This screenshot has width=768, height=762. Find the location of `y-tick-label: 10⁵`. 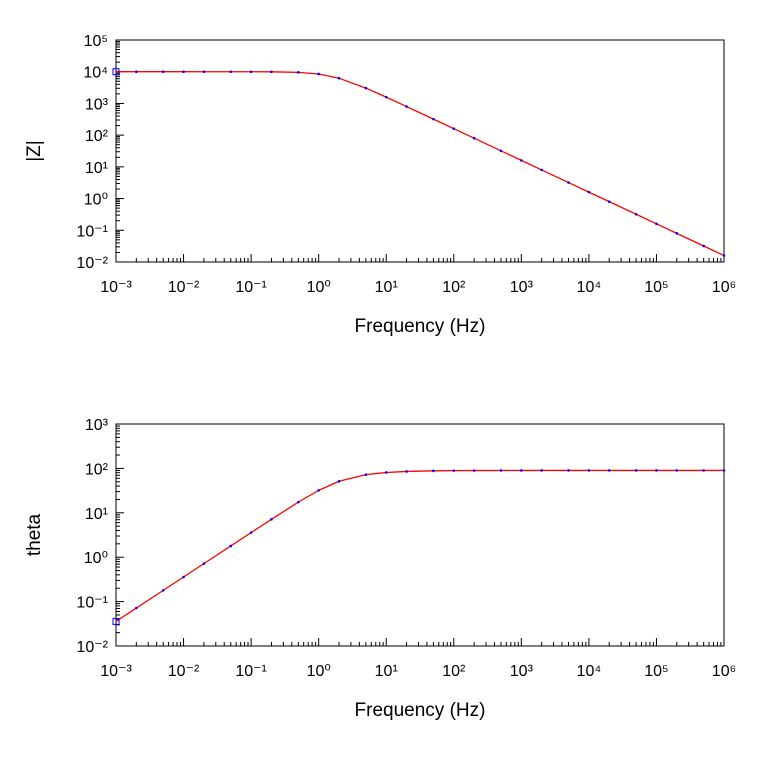

y-tick-label: 10⁵ is located at coordinates (96, 41).